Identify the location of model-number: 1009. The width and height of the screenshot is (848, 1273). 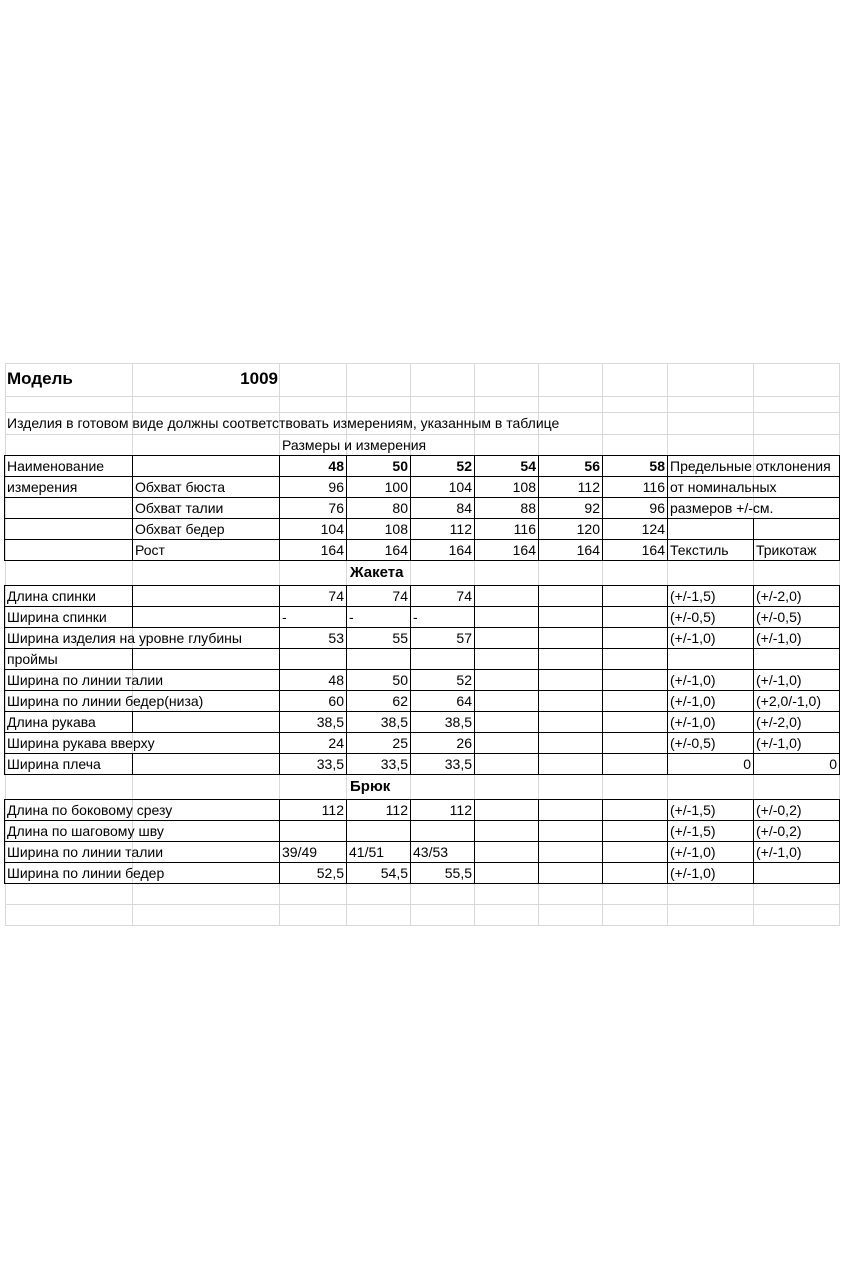
(259, 378).